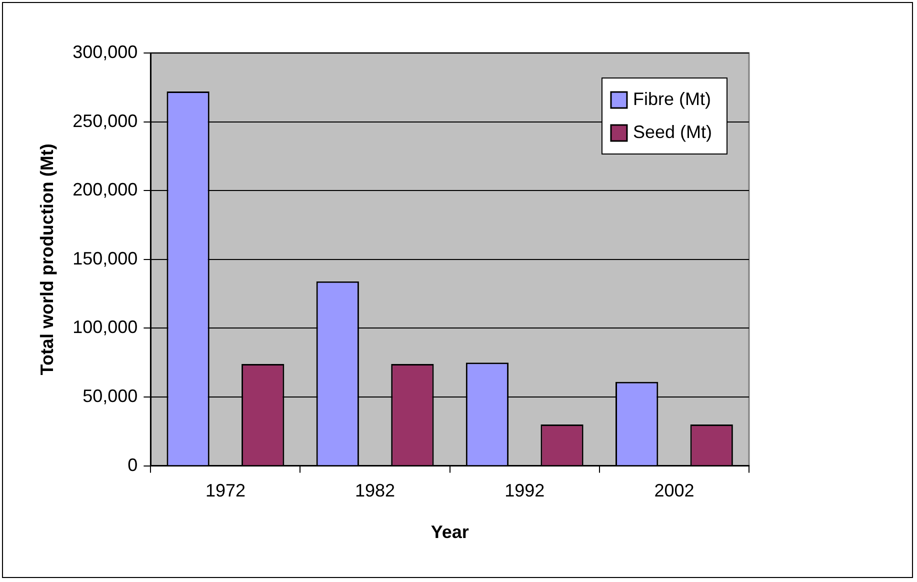  Describe the element at coordinates (46, 260) in the screenshot. I see `y-axis-title: Total world production (Mt)` at that location.